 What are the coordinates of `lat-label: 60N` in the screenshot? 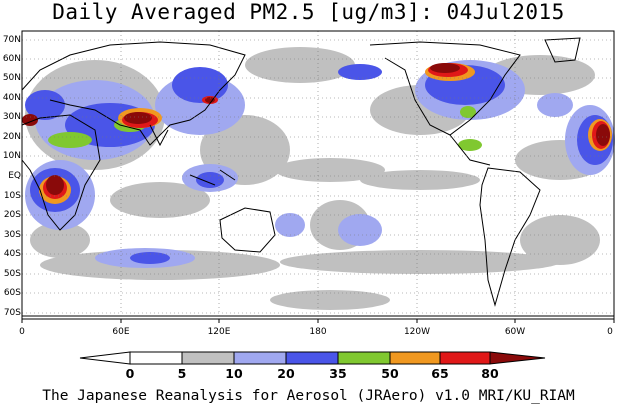 It's located at (11, 59).